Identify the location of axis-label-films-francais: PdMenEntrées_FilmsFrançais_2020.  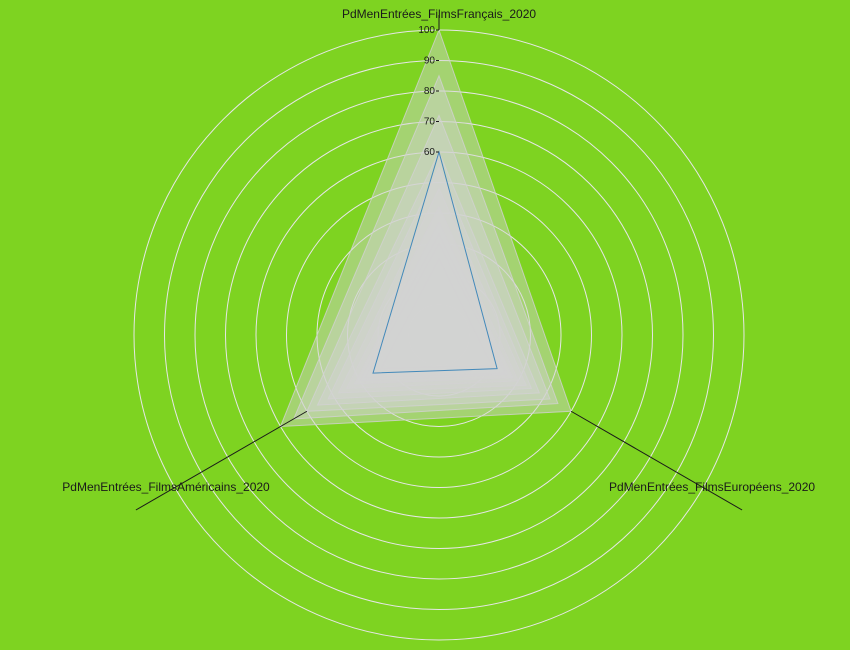
(439, 14).